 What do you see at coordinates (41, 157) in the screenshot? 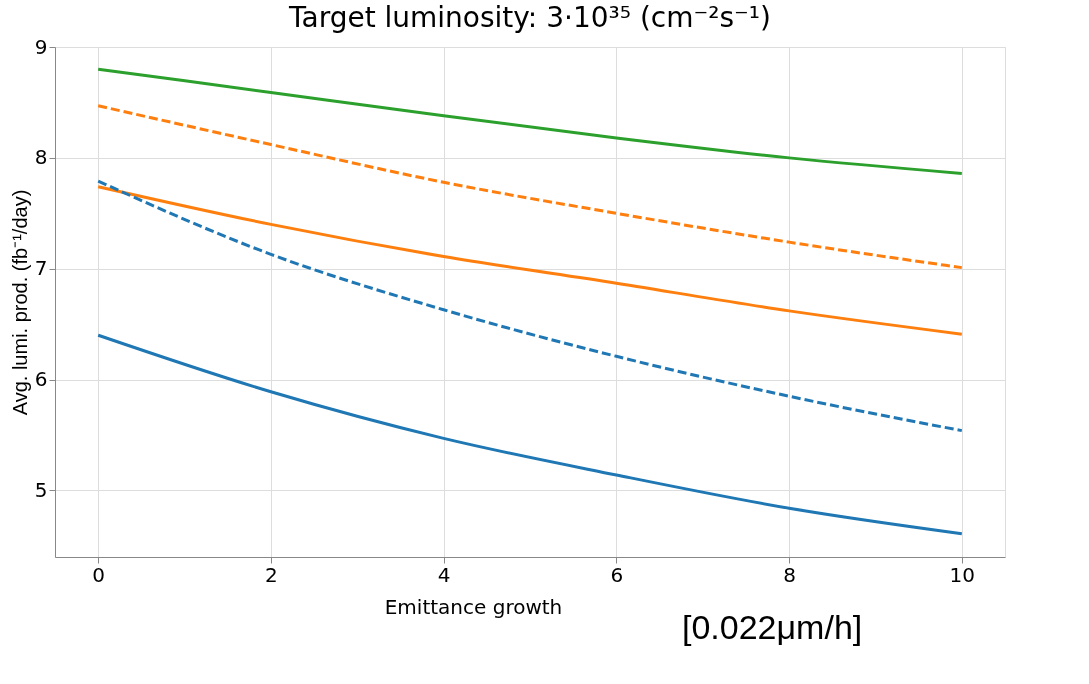
I see `y-tick-label: 8` at bounding box center [41, 157].